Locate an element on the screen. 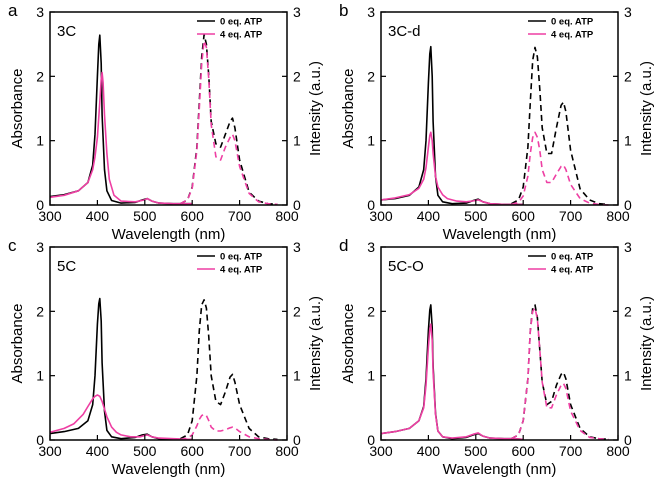 Image resolution: width=661 pixels, height=483 pixels. plot-frame-c is located at coordinates (168, 343).